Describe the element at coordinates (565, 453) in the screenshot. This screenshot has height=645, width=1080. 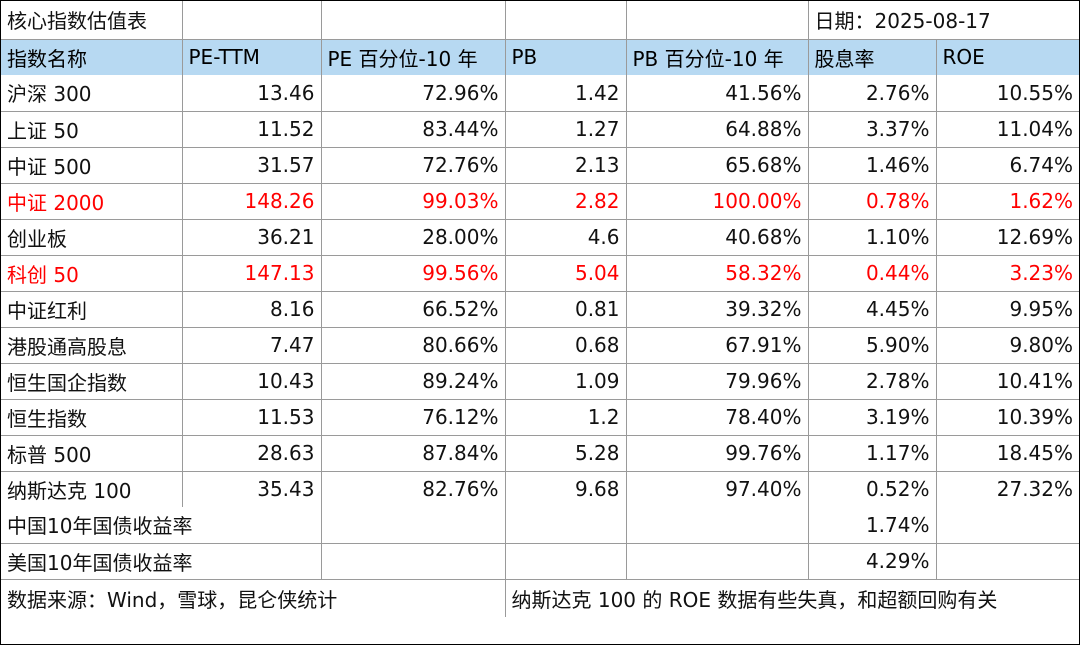
I see `pb-cell: 5.28` at that location.